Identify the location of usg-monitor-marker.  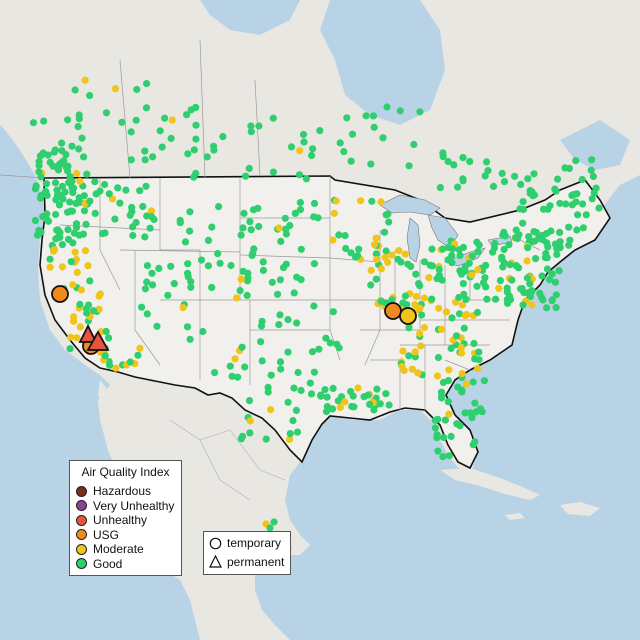
(393, 311).